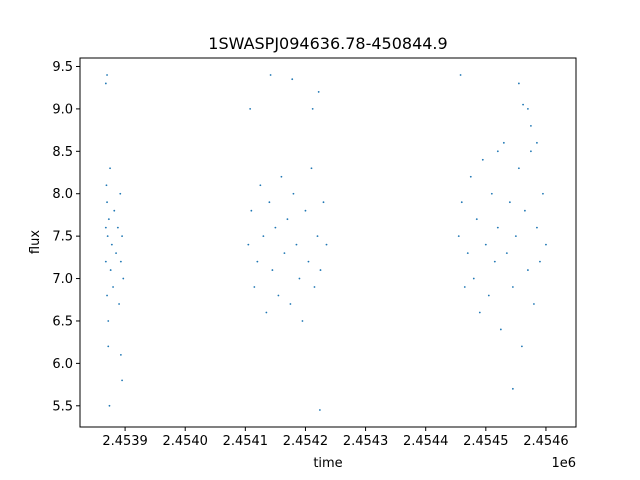  Describe the element at coordinates (486, 441) in the screenshot. I see `x-tick-label: 2.4545` at that location.